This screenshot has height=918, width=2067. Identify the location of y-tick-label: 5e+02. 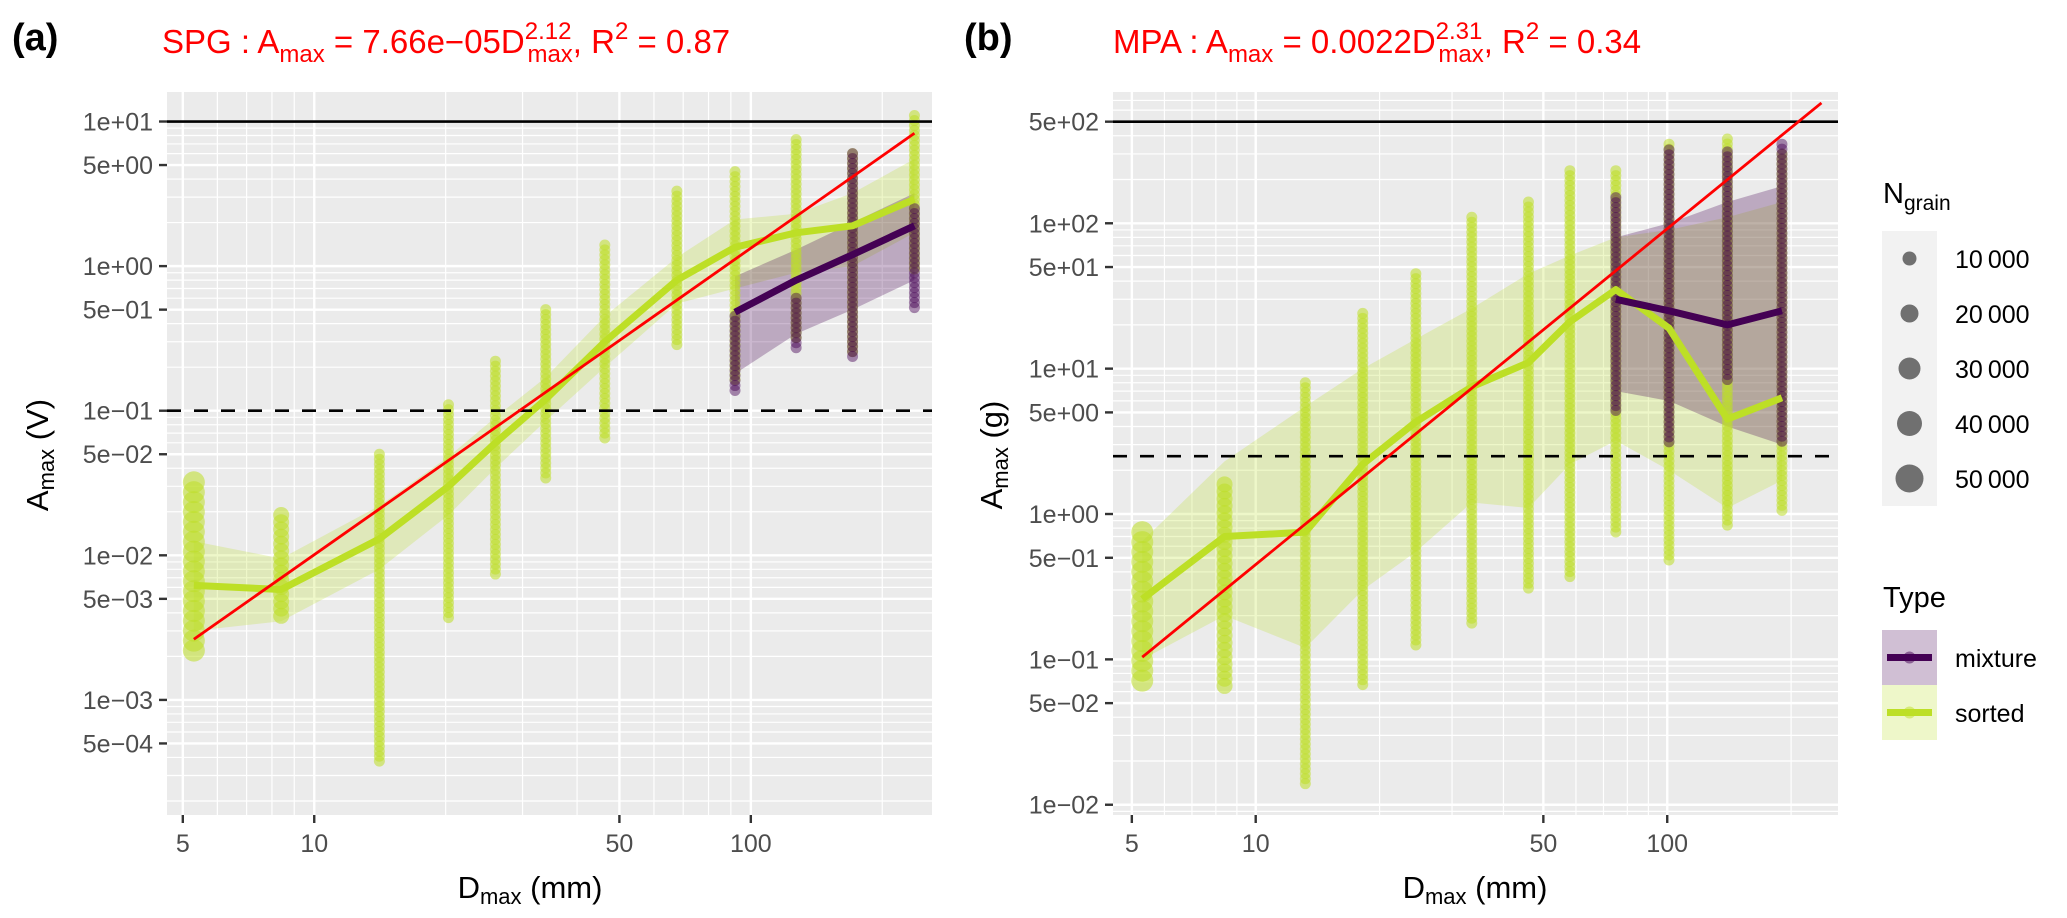
(1064, 123).